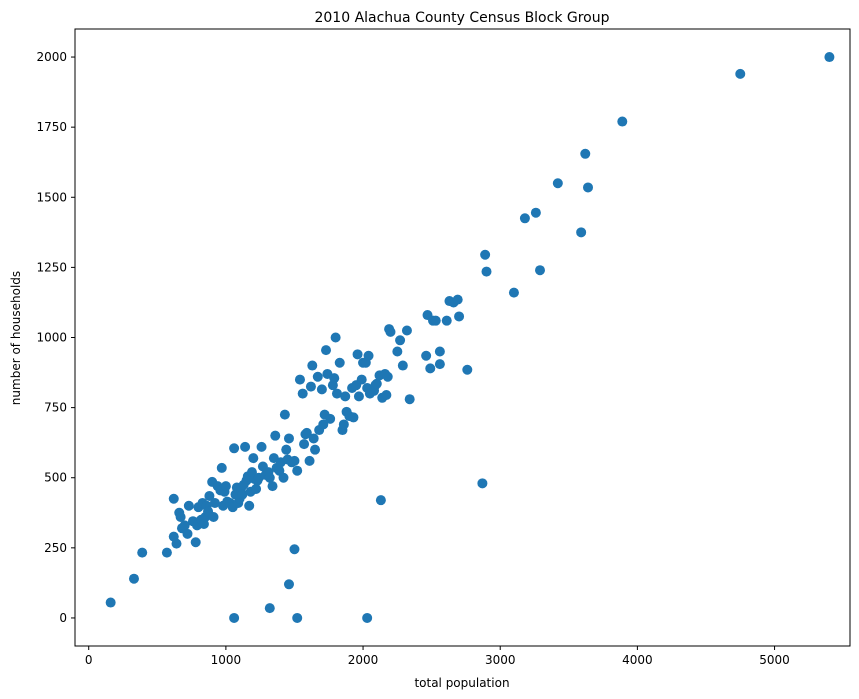  What do you see at coordinates (63, 618) in the screenshot?
I see `y-tick-label: 0` at bounding box center [63, 618].